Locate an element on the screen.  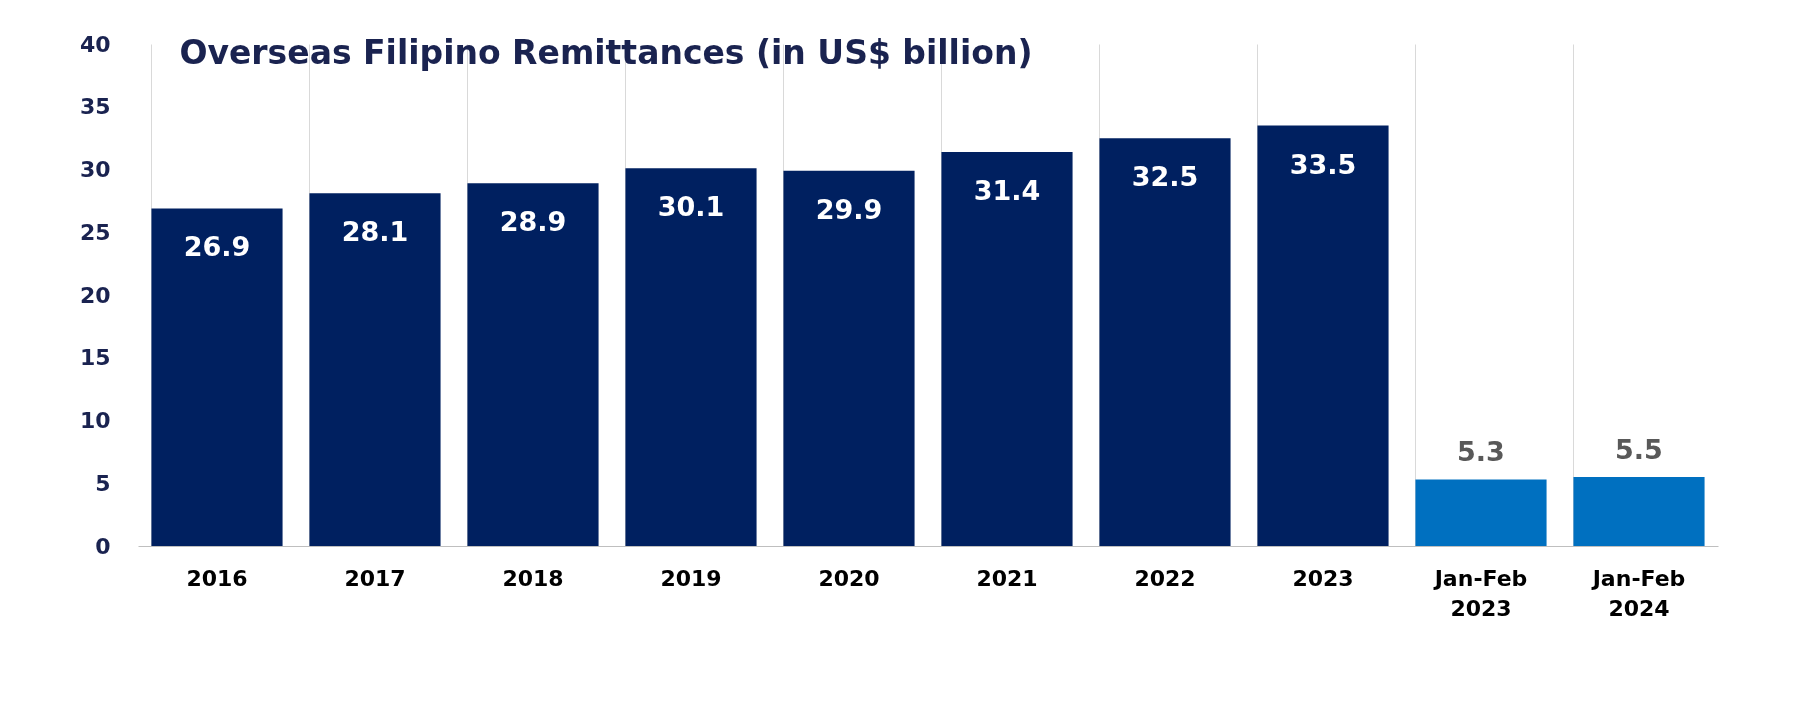
x-tick-label: 2016 is located at coordinates (217, 578).